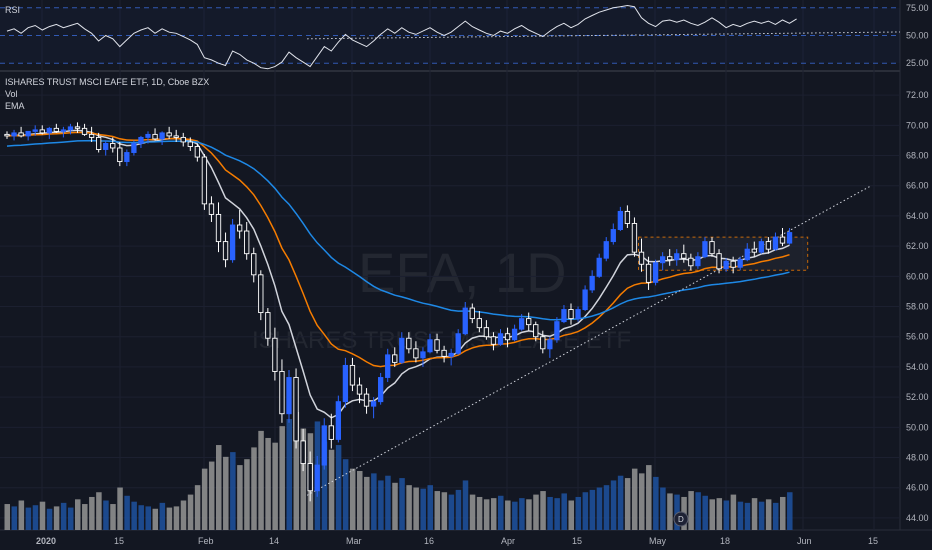  I want to click on price-tick-label: 58.00, so click(917, 307).